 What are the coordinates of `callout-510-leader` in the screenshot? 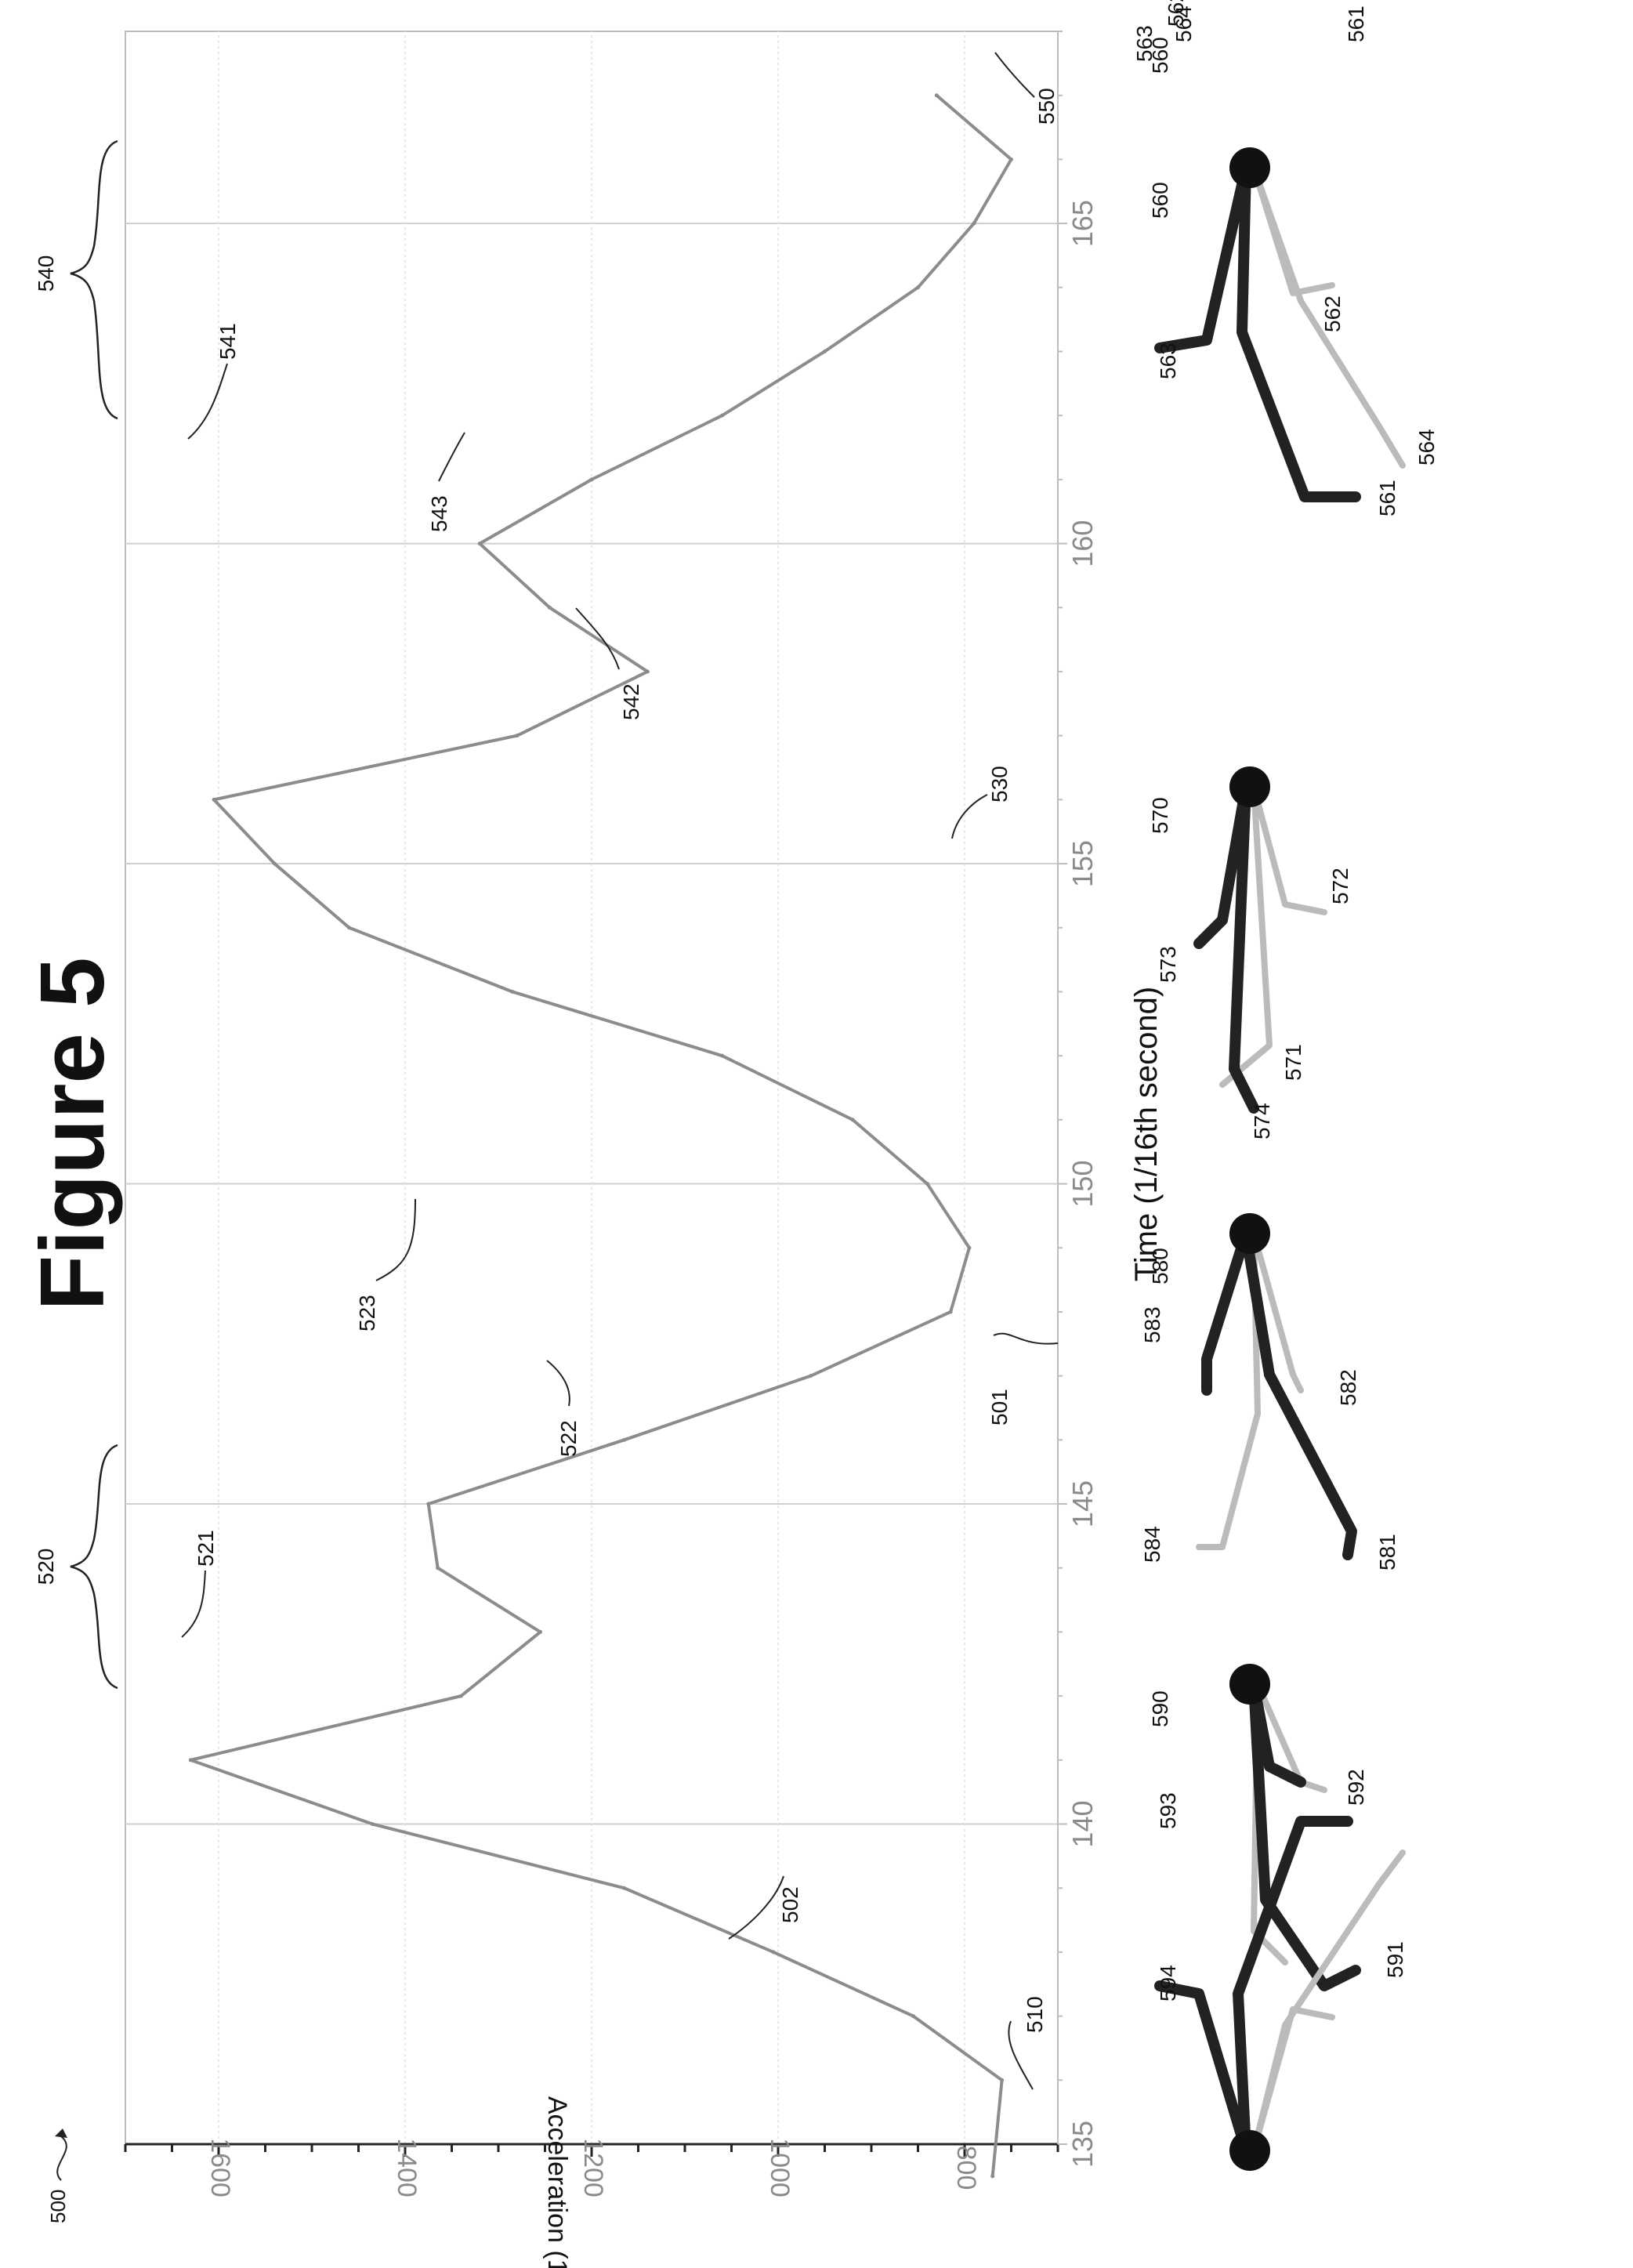 It's located at (1021, 2055).